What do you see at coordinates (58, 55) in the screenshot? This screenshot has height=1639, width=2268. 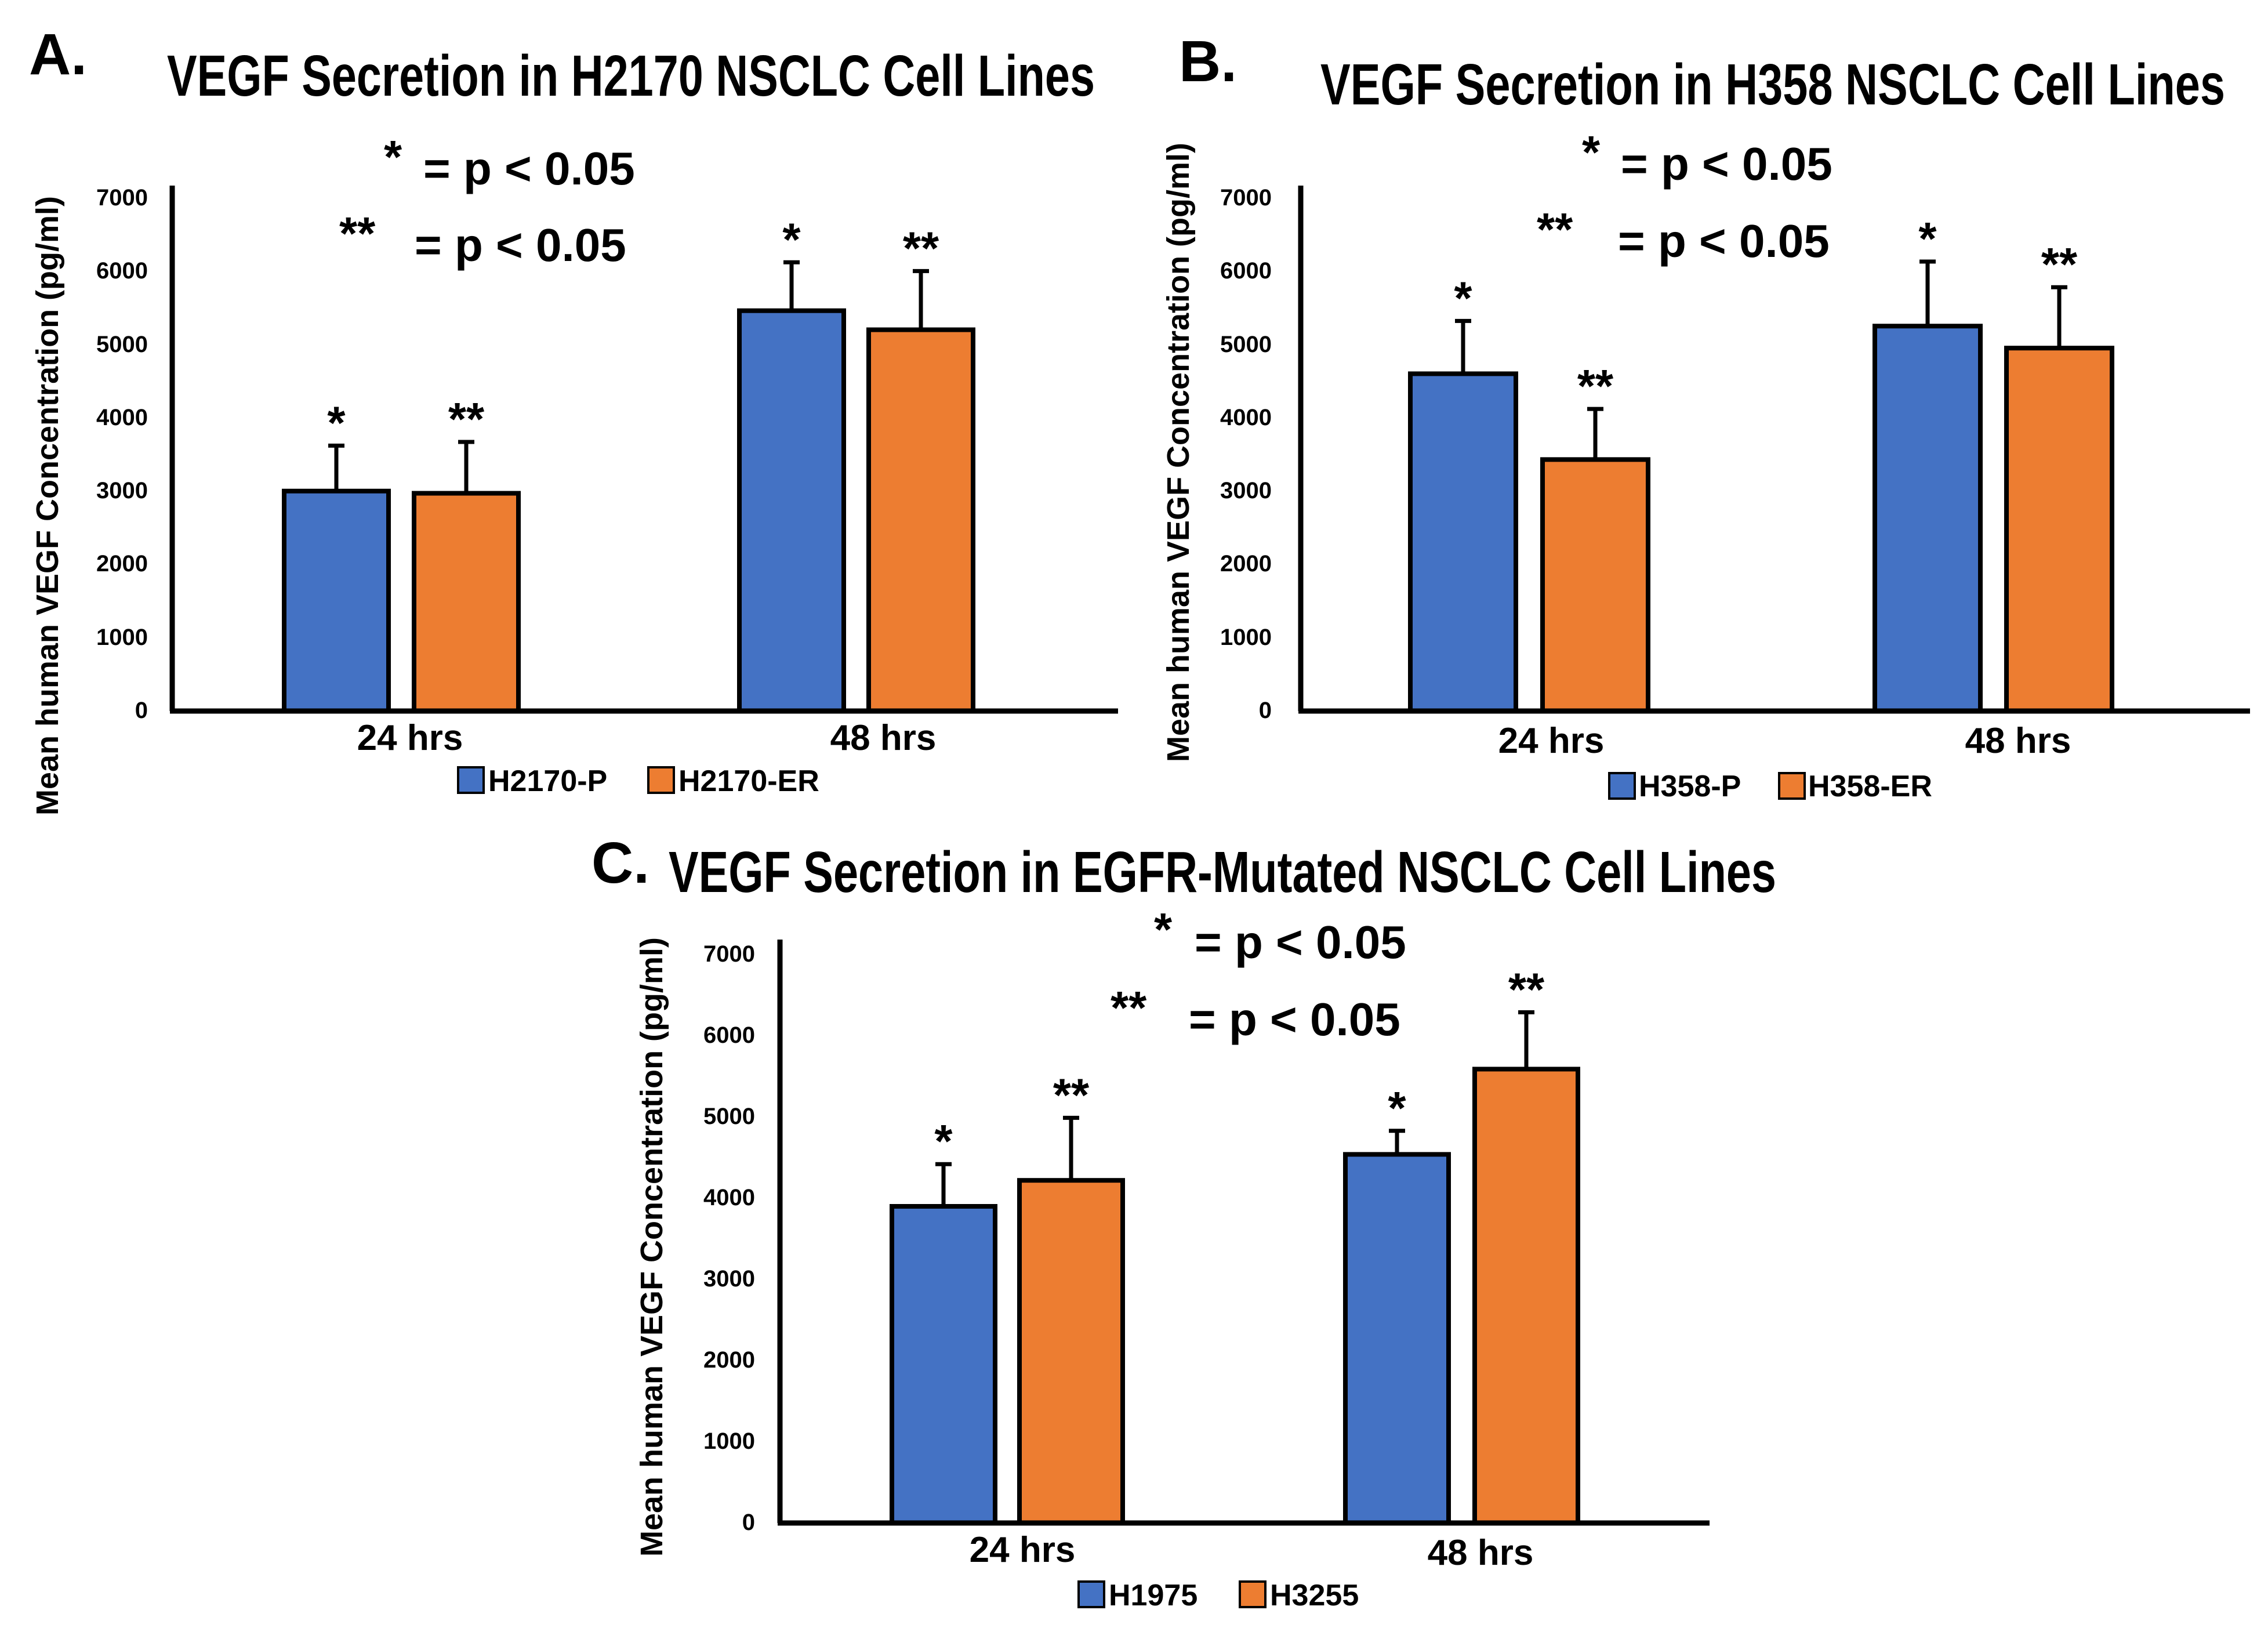 I see `panel-label: A.` at bounding box center [58, 55].